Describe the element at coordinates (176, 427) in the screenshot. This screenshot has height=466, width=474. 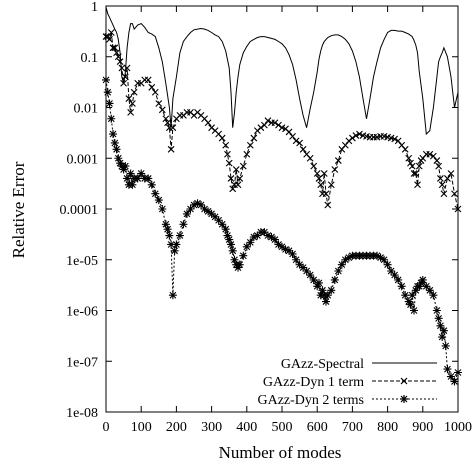
I see `x-tick-label: 200` at that location.